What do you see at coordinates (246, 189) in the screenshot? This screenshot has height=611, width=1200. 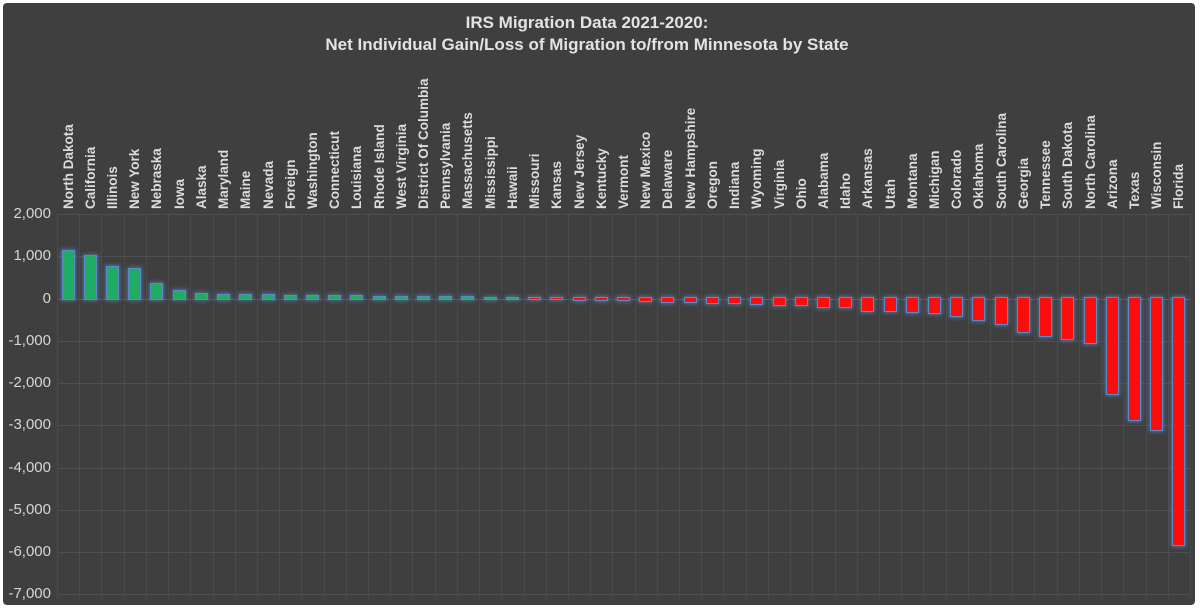 I see `x-label-maine: Maine` at bounding box center [246, 189].